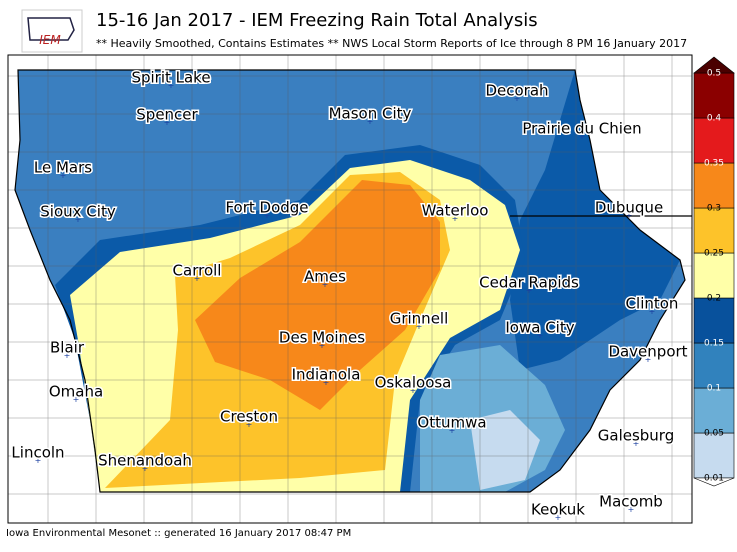 The width and height of the screenshot is (737, 552). Describe the element at coordinates (78, 212) in the screenshot. I see `city-label: Sioux City` at that location.